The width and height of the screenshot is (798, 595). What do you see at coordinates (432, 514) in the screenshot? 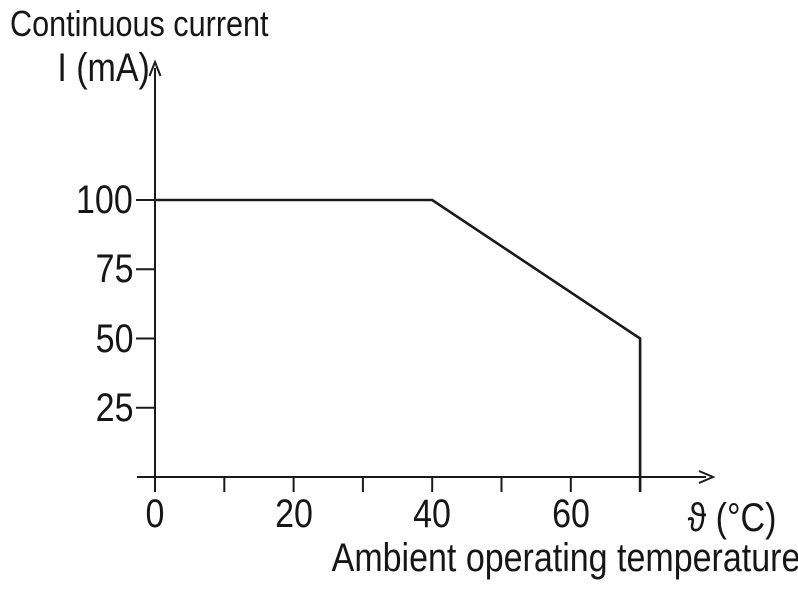
I see `x-tick-label: 40` at bounding box center [432, 514].